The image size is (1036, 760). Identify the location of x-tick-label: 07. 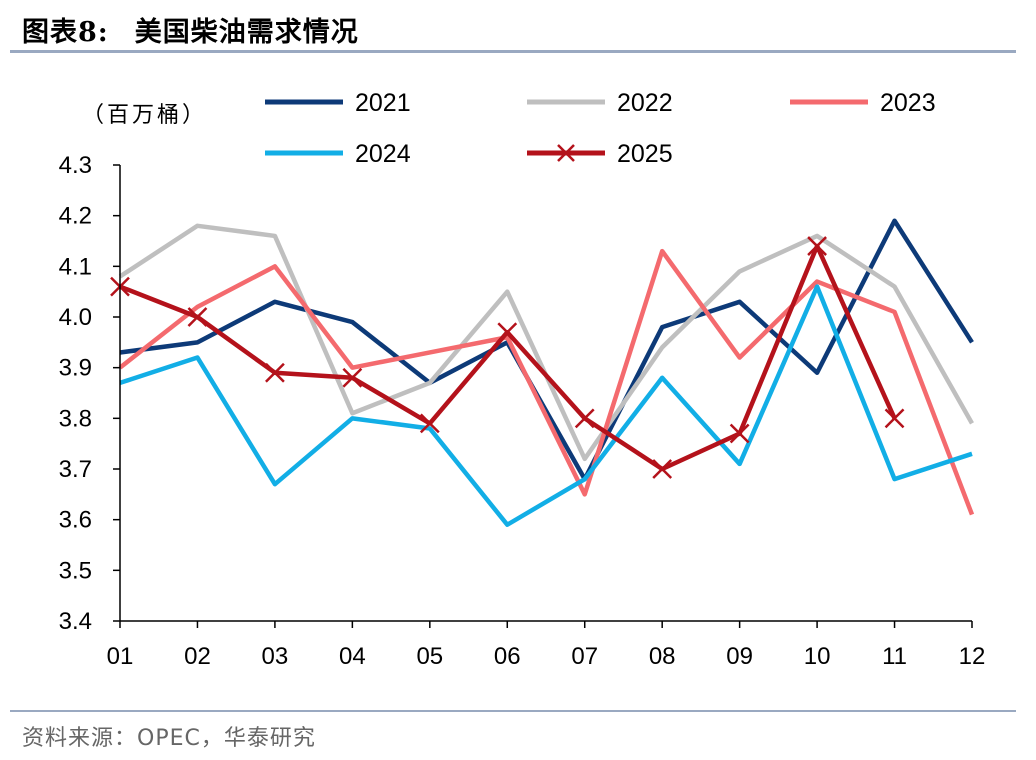
(584, 656).